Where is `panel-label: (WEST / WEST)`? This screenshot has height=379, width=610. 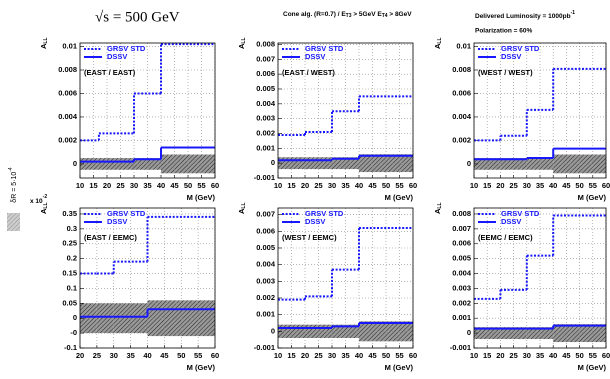 panel-label: (WEST / WEST) is located at coordinates (505, 72).